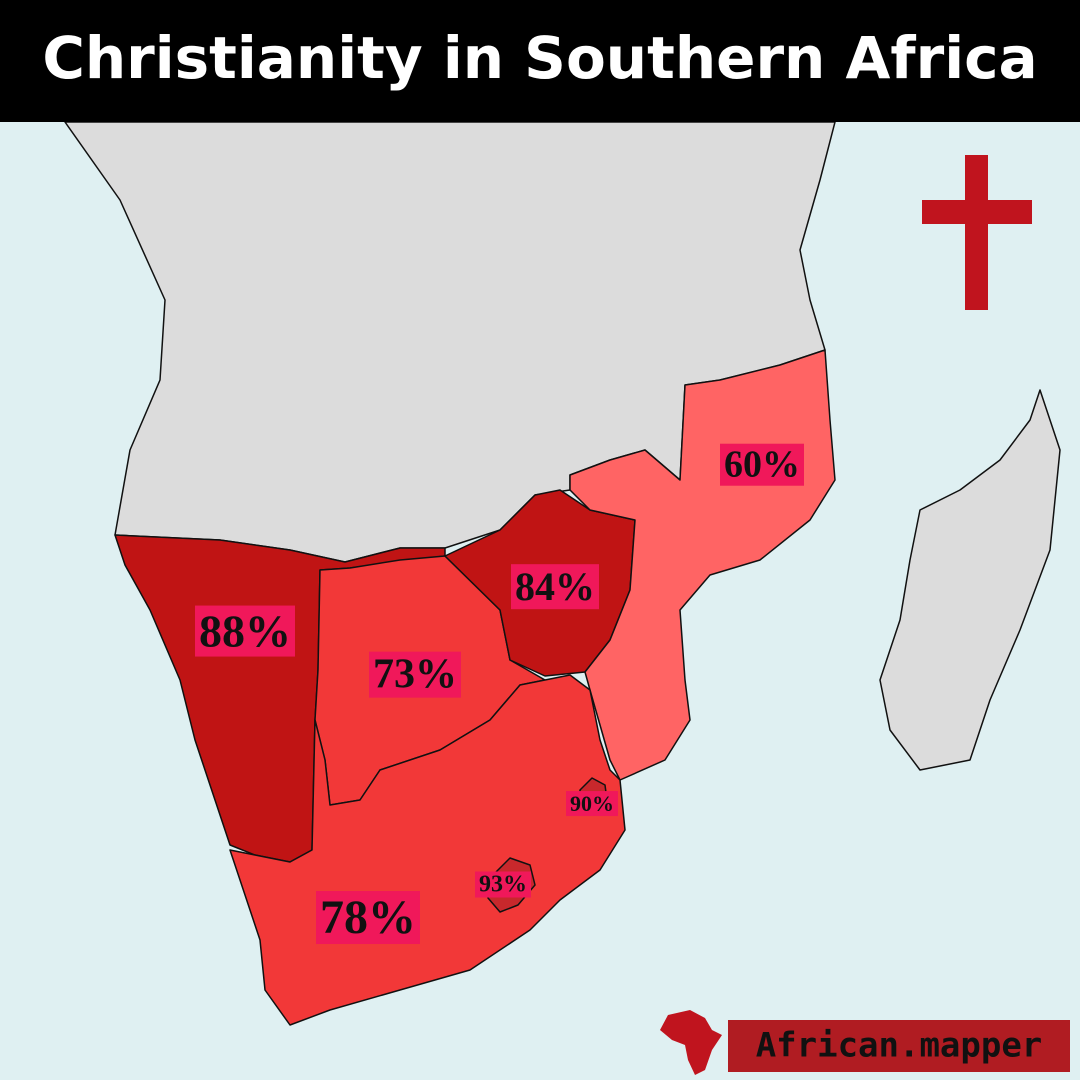 The image size is (1080, 1080). I want to click on credit-box, so click(899, 1046).